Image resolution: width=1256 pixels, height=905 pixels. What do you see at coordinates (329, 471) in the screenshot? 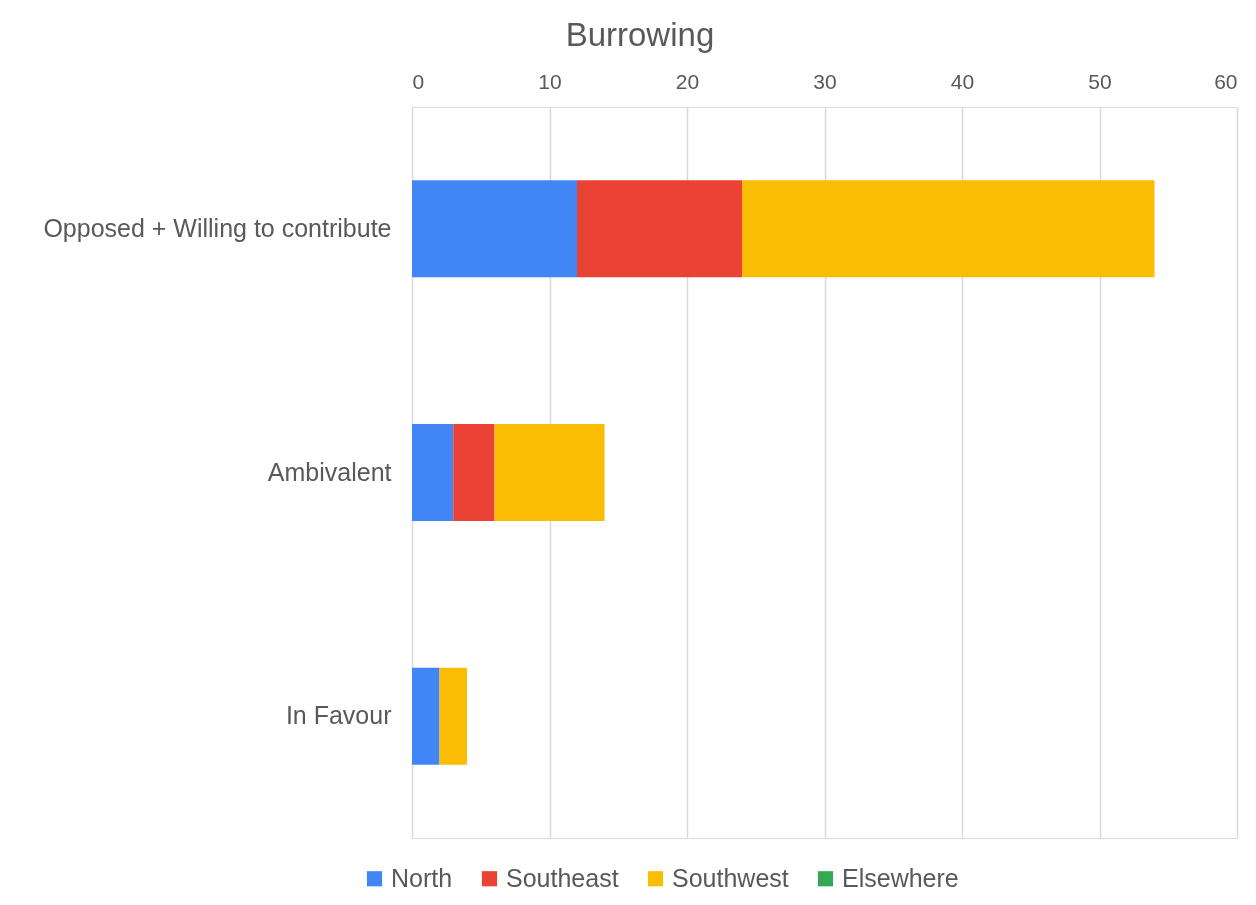
I see `y-tick-label: Ambivalent` at bounding box center [329, 471].